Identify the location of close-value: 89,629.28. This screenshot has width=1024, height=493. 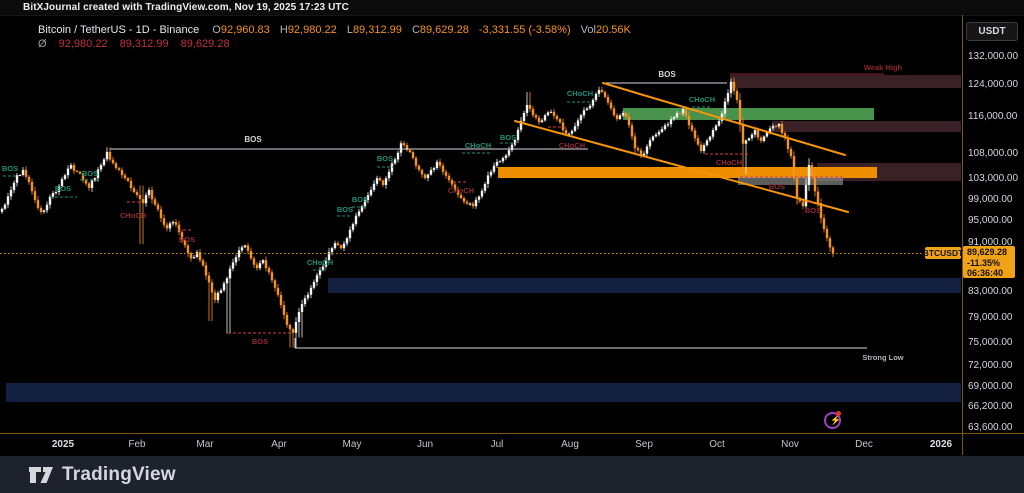
(444, 30).